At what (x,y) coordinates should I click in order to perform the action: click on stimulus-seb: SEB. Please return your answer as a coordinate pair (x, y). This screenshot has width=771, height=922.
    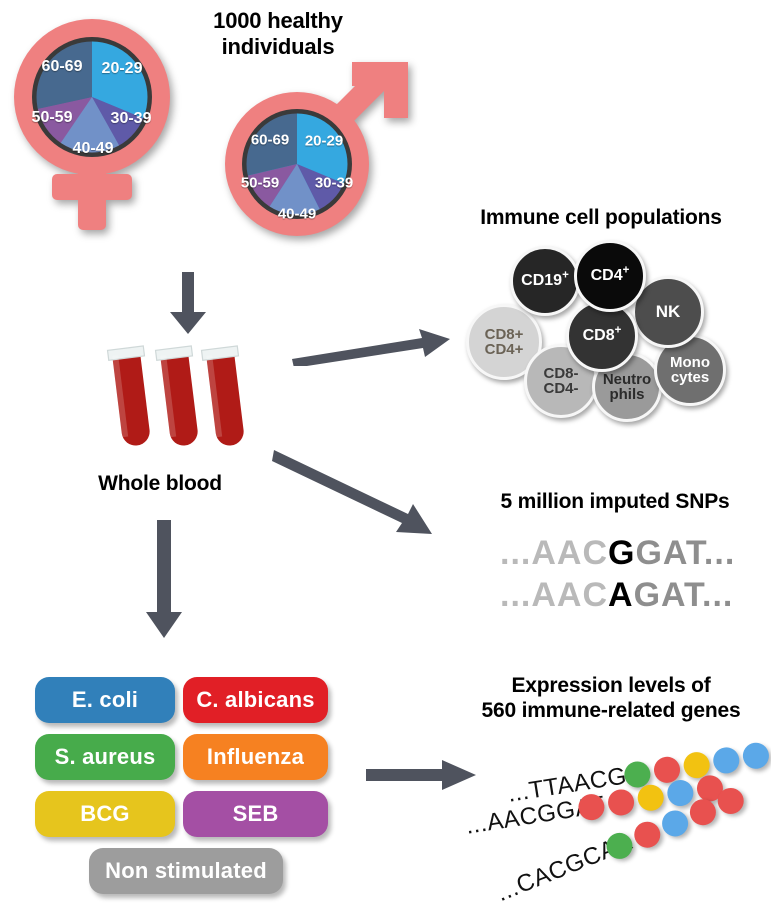
    Looking at the image, I should click on (255, 814).